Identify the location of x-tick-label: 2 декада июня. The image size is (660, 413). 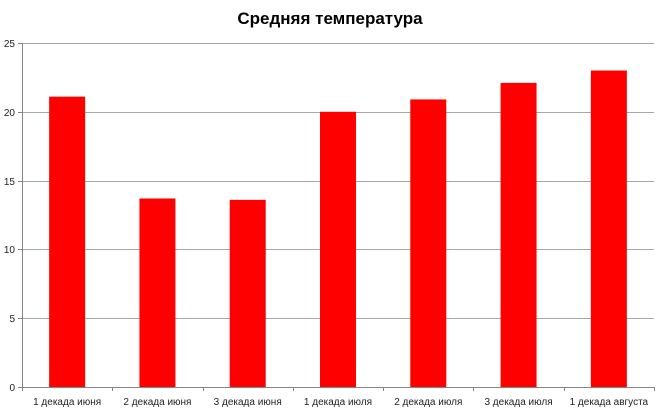
(157, 402).